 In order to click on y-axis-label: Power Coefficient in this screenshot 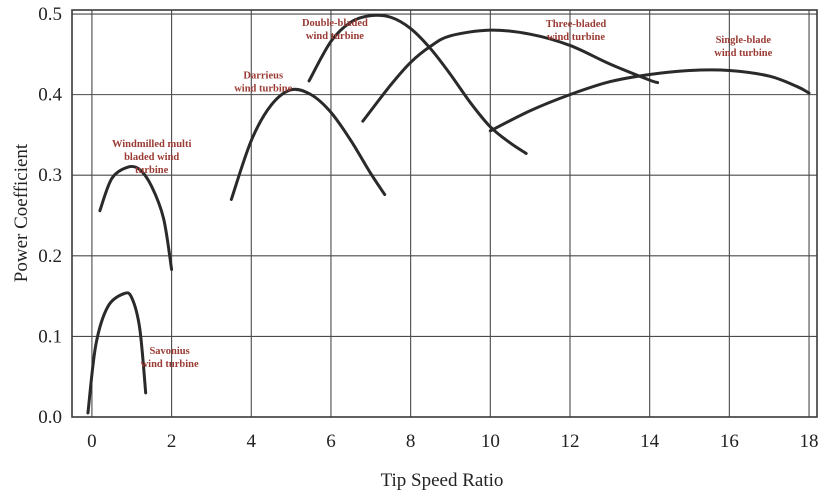, I will do `click(21, 212)`.